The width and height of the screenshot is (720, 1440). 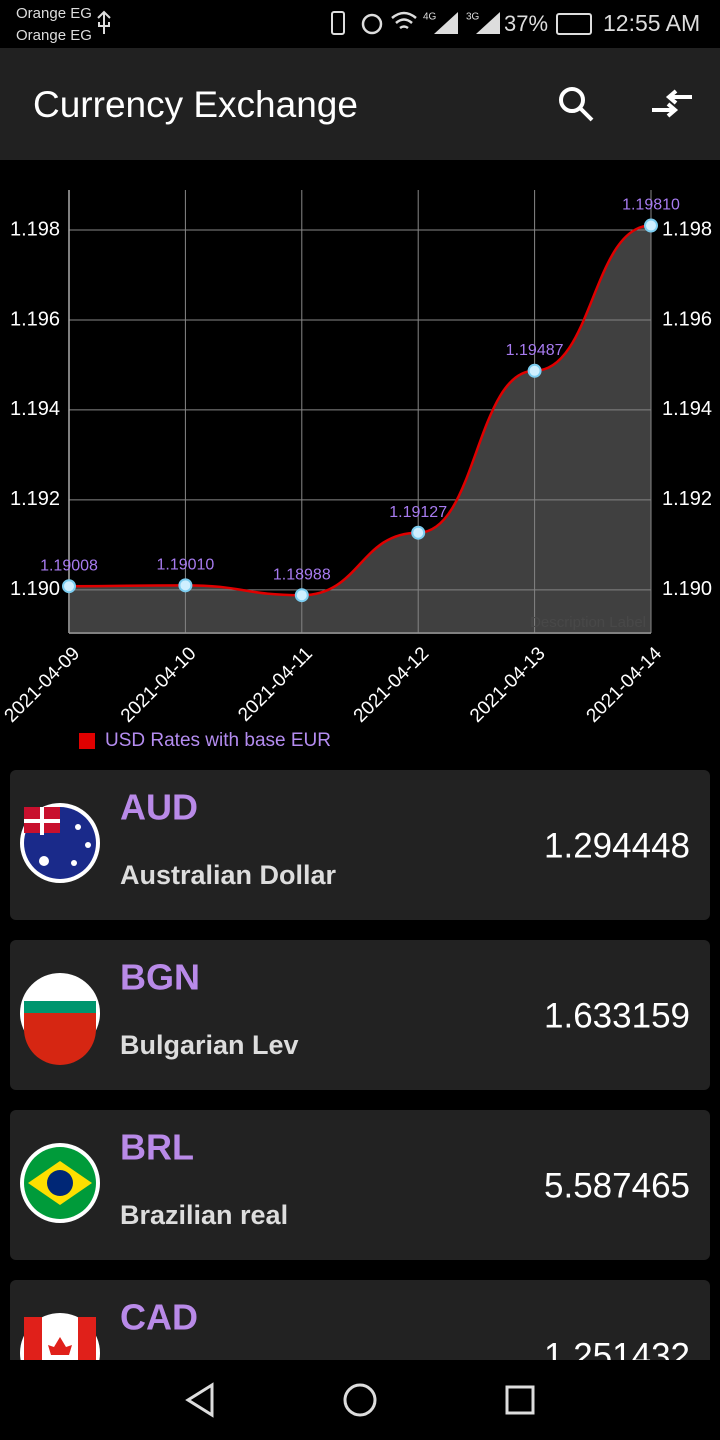 I want to click on currency-code: CAD, so click(x=159, y=1317).